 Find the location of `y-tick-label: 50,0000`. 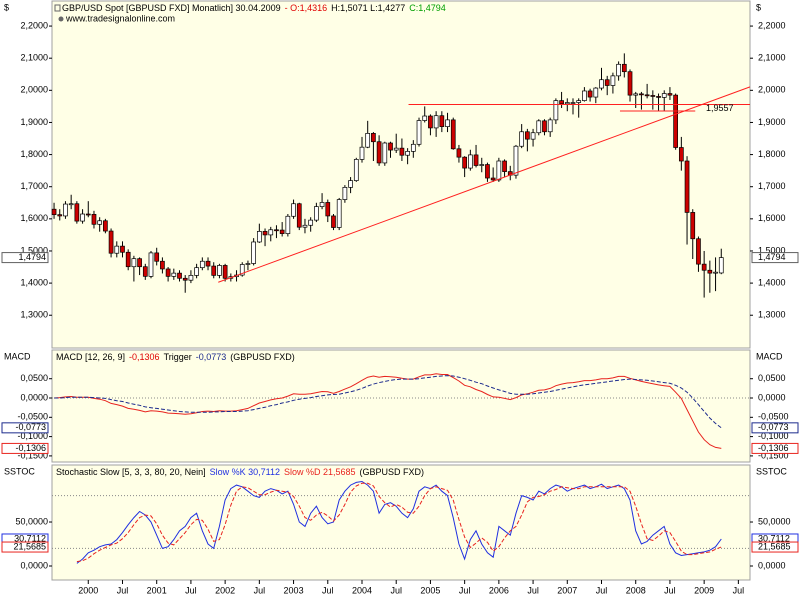

y-tick-label: 50,0000 is located at coordinates (31, 521).